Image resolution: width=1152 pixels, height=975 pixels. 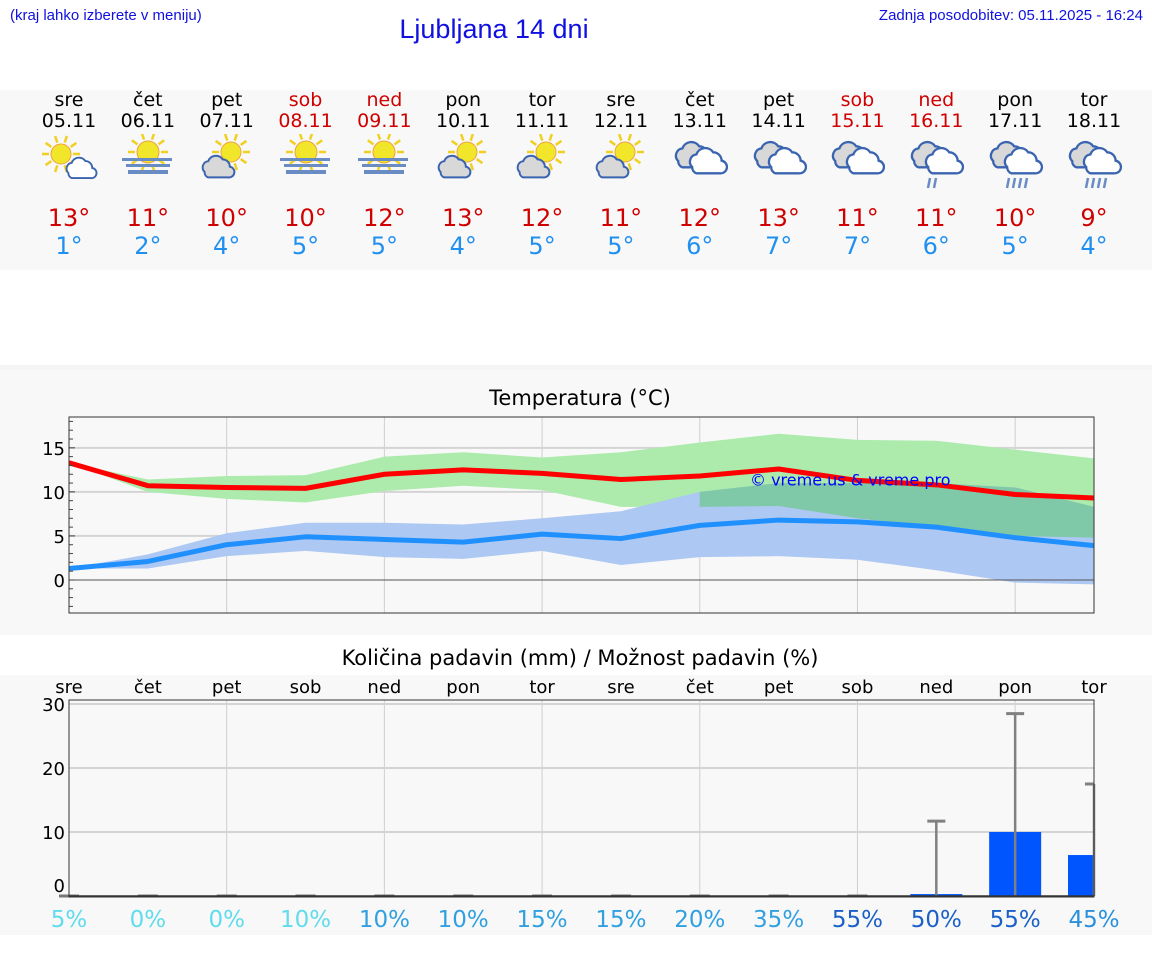 I want to click on day-date: 05.11, so click(x=69, y=121).